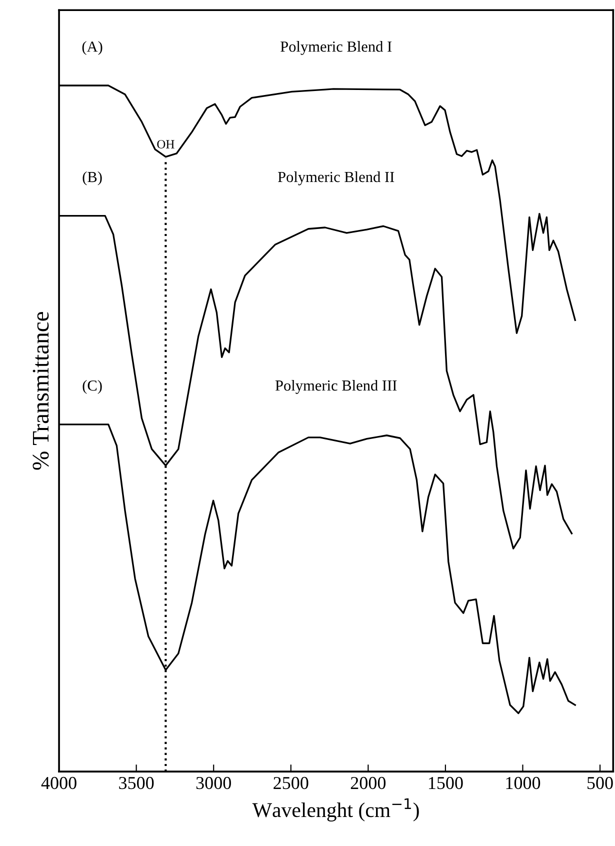 This screenshot has height=846, width=615. I want to click on x-tick-label: 1000, so click(523, 783).